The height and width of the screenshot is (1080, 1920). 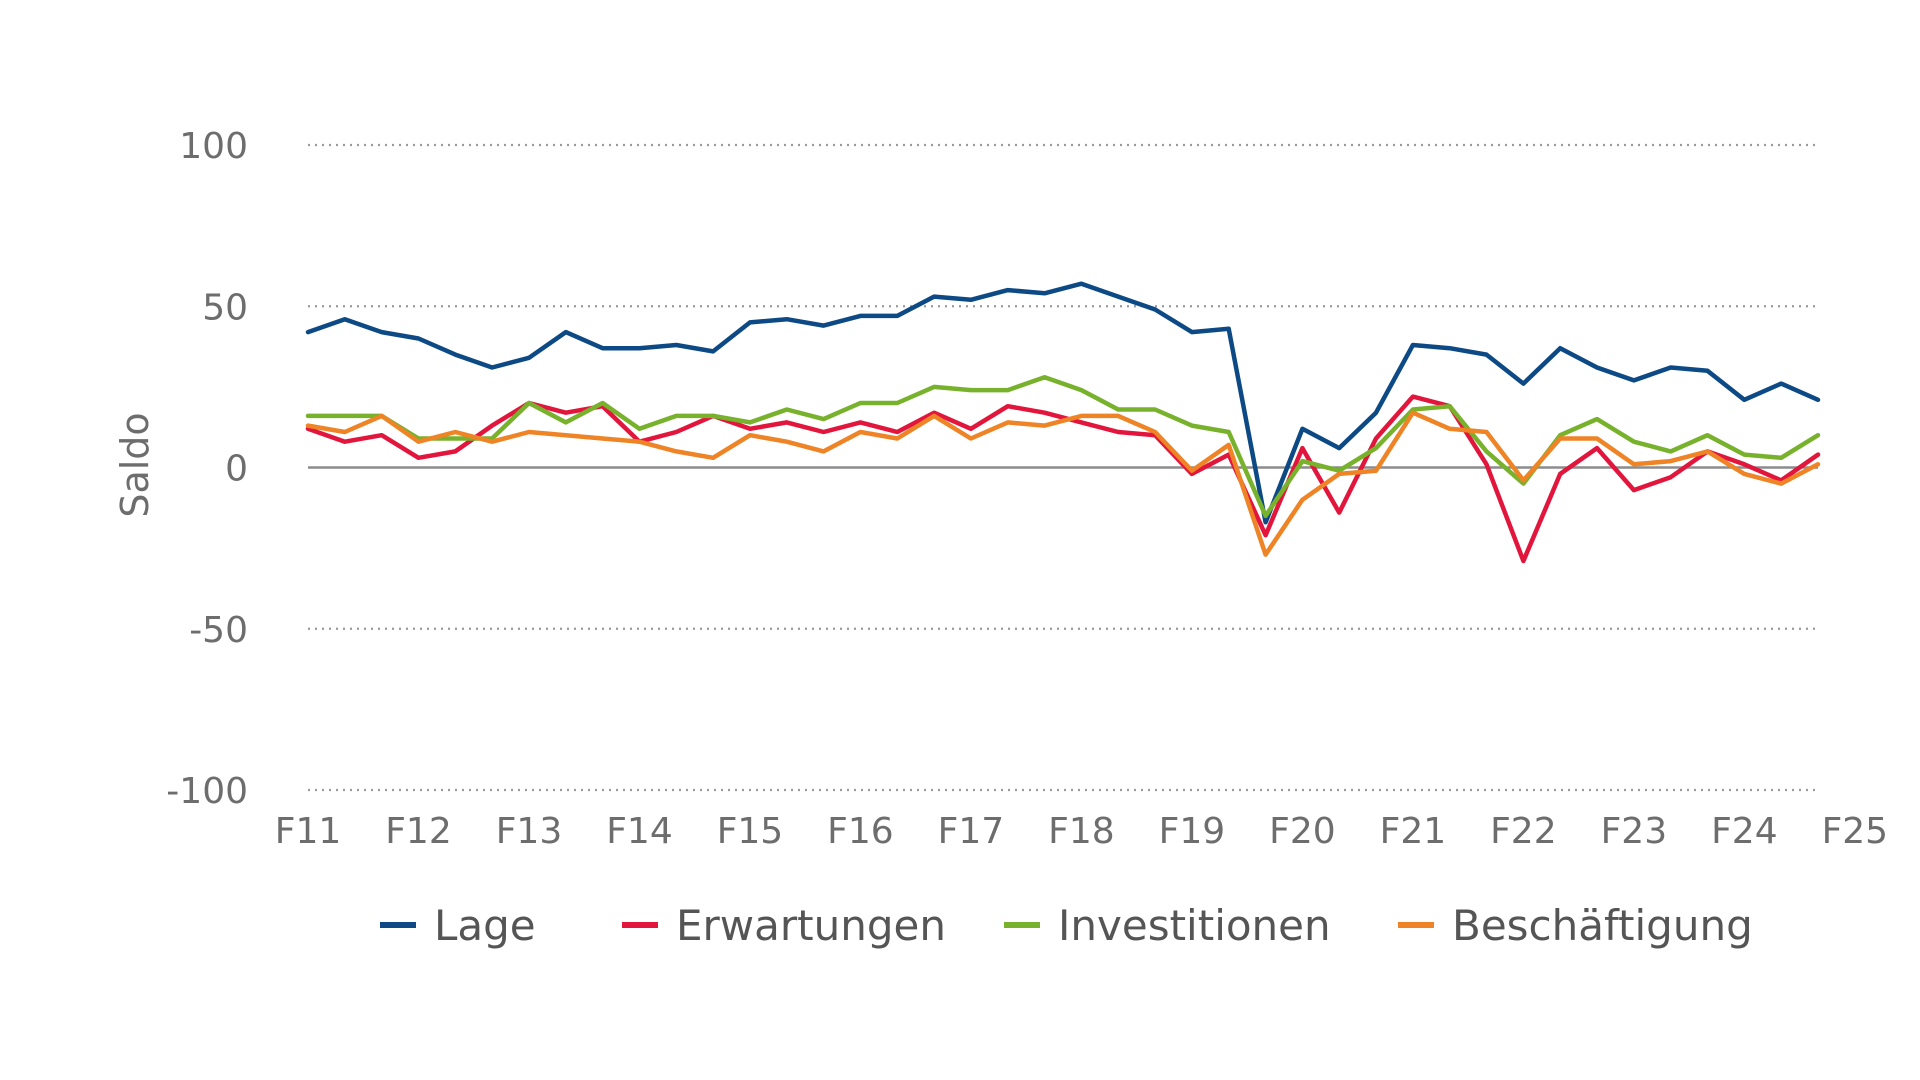 What do you see at coordinates (207, 469) in the screenshot?
I see `y-axis-ticks: 100 50 0 -50 -100` at bounding box center [207, 469].